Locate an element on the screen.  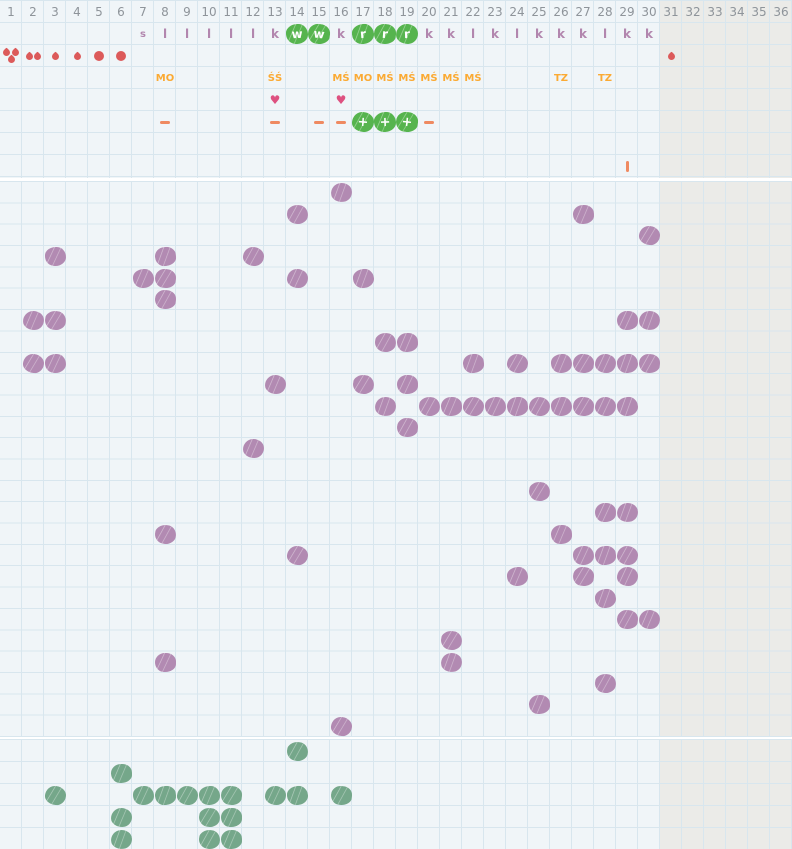
day-number-cell: 13 is located at coordinates (275, 12).